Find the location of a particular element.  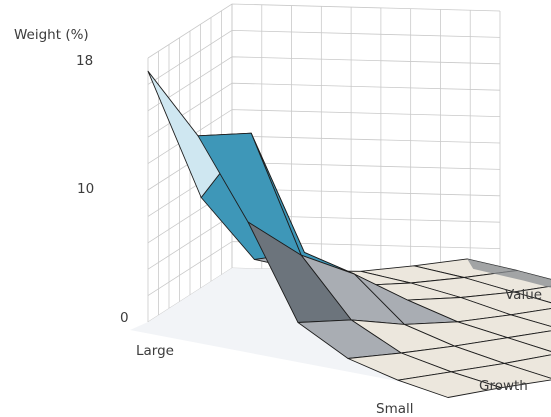

size-axis-end-label: Small is located at coordinates (395, 409).